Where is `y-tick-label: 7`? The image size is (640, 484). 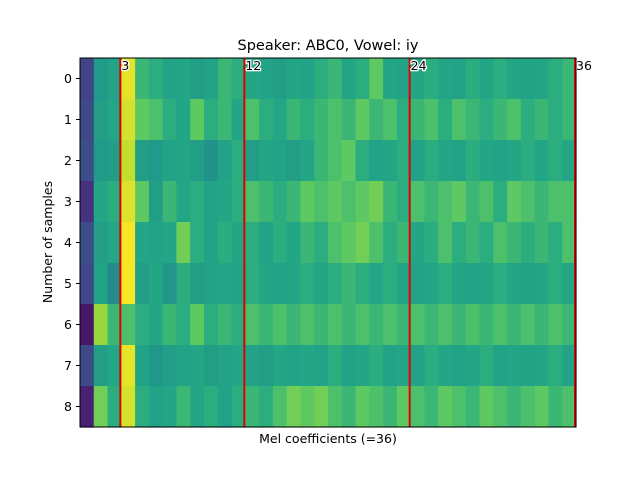 y-tick-label: 7 is located at coordinates (68, 365).